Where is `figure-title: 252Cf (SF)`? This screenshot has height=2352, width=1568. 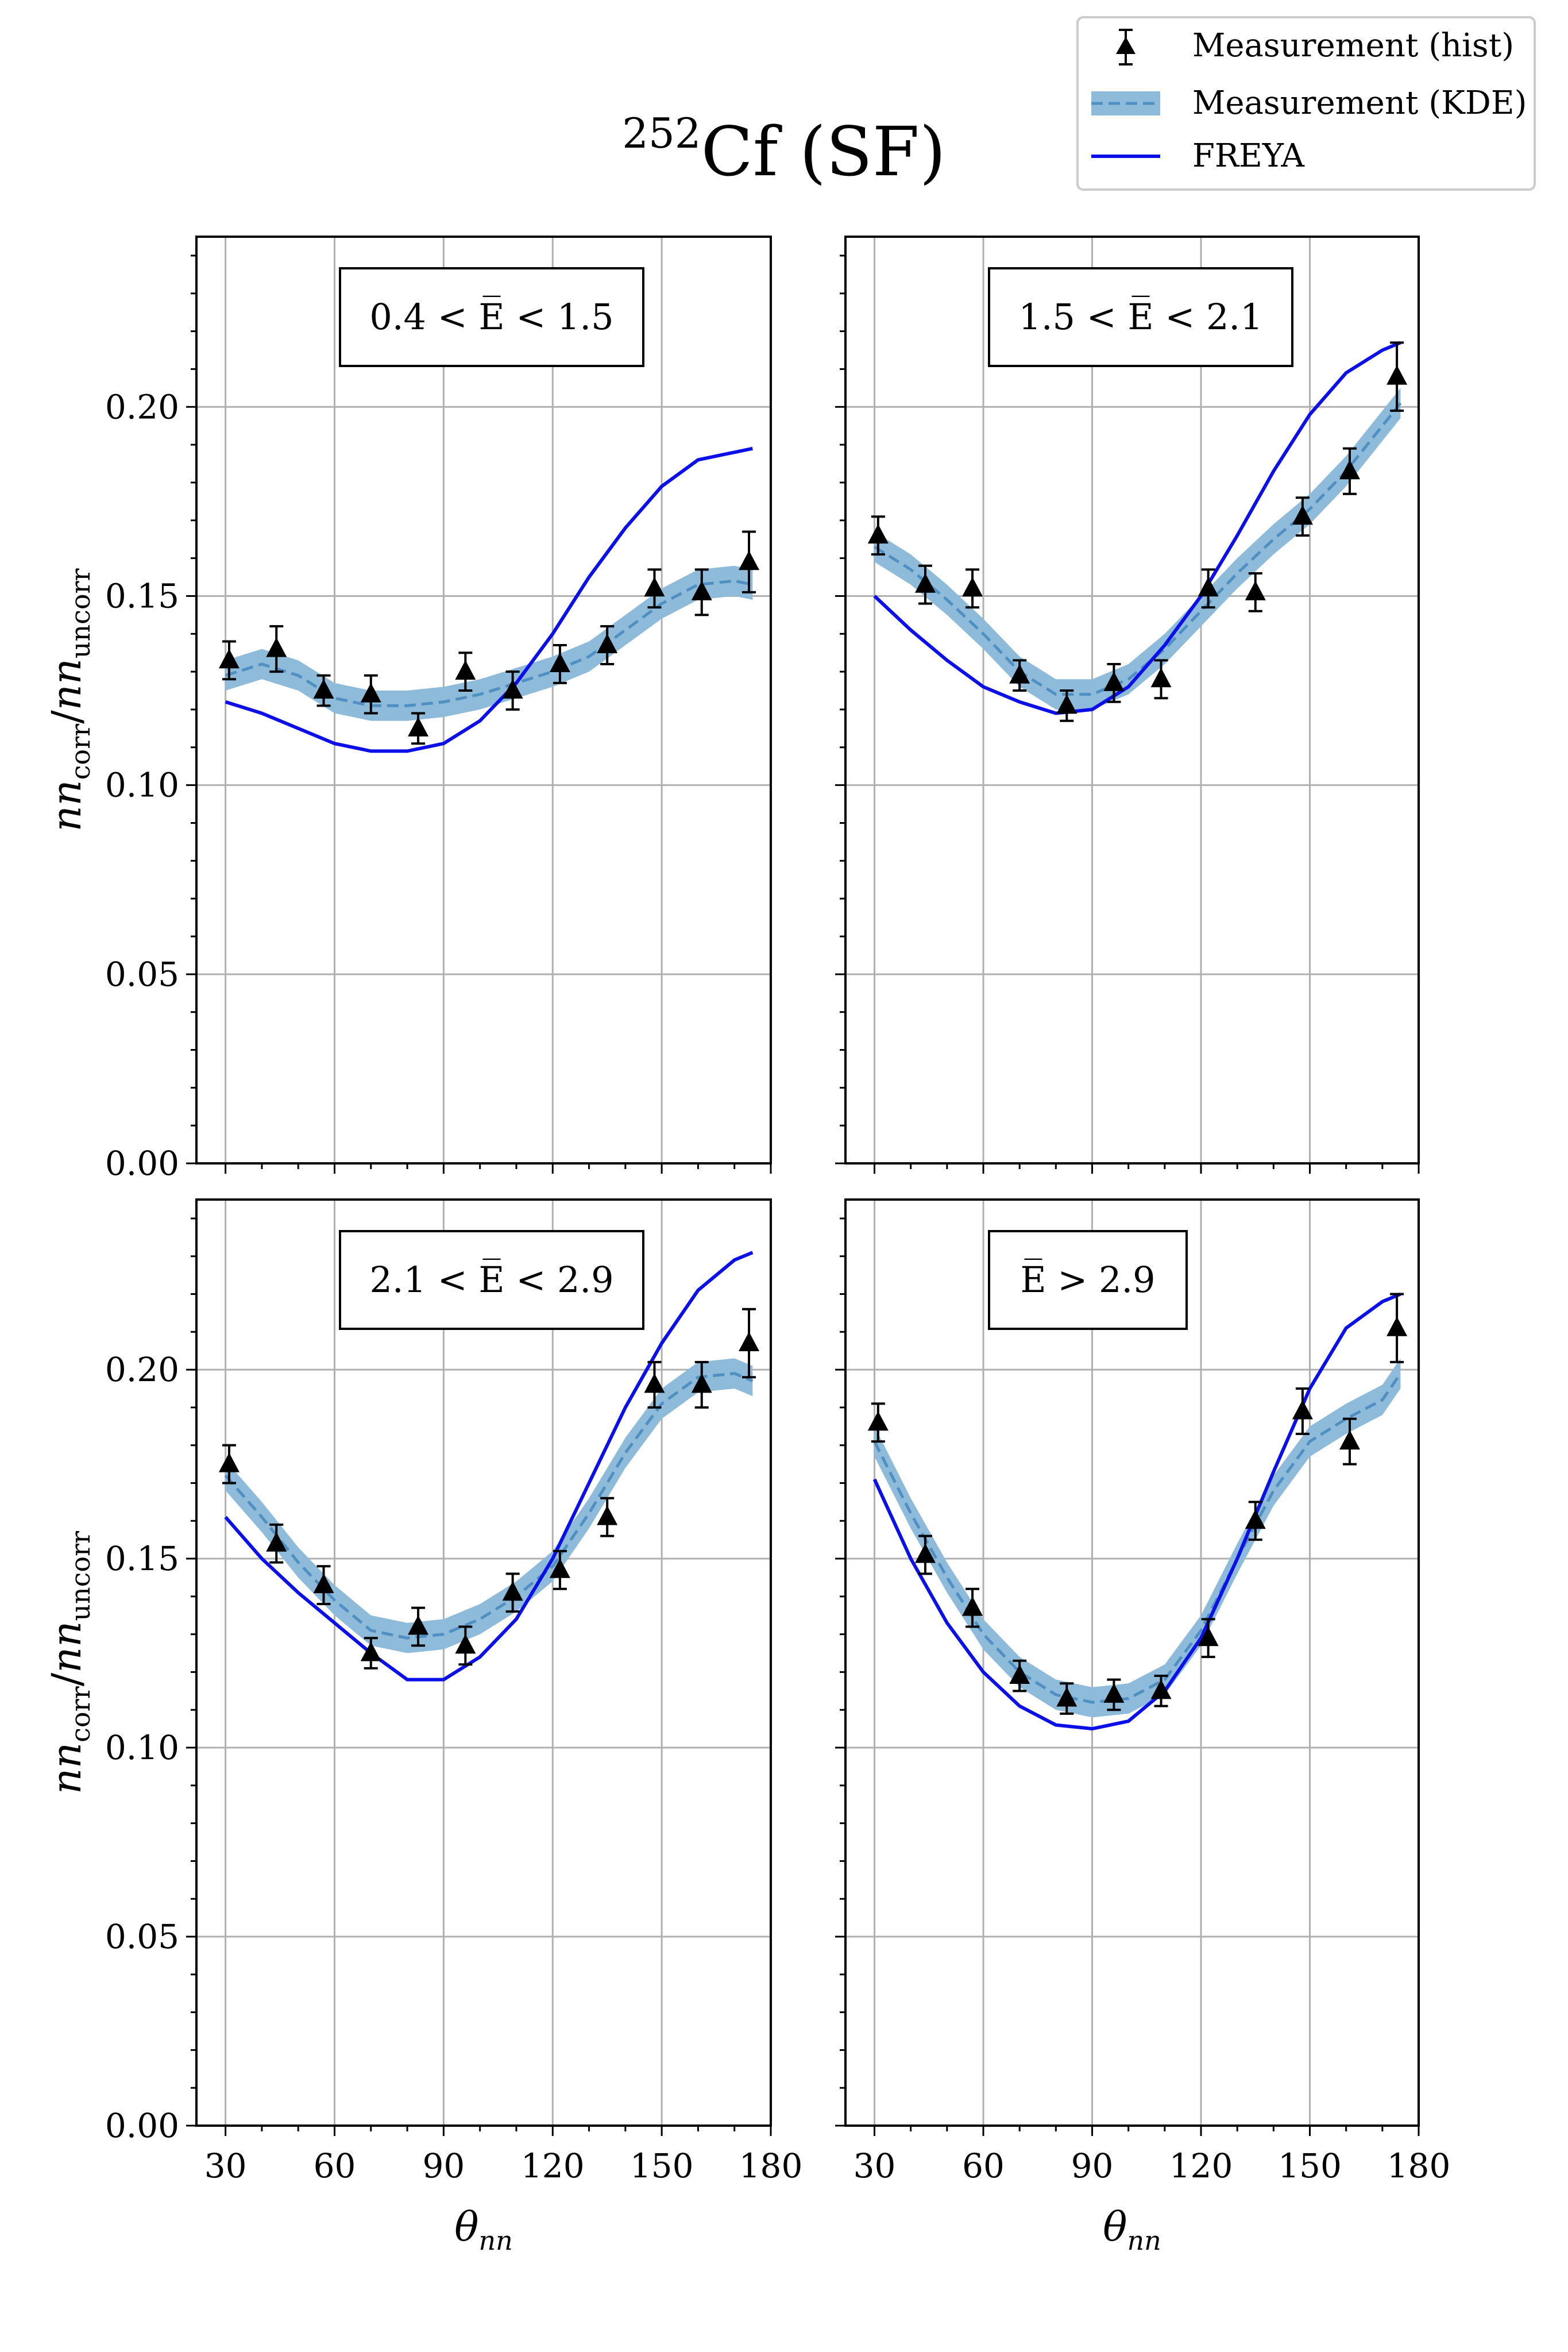 figure-title: 252Cf (SF) is located at coordinates (784, 150).